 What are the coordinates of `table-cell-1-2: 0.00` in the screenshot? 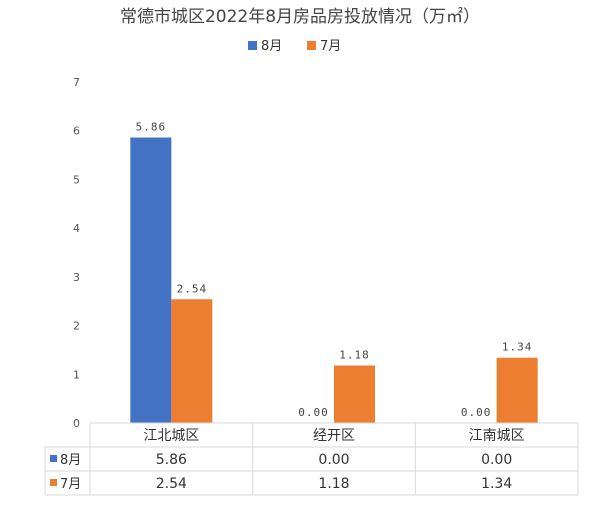 It's located at (333, 460).